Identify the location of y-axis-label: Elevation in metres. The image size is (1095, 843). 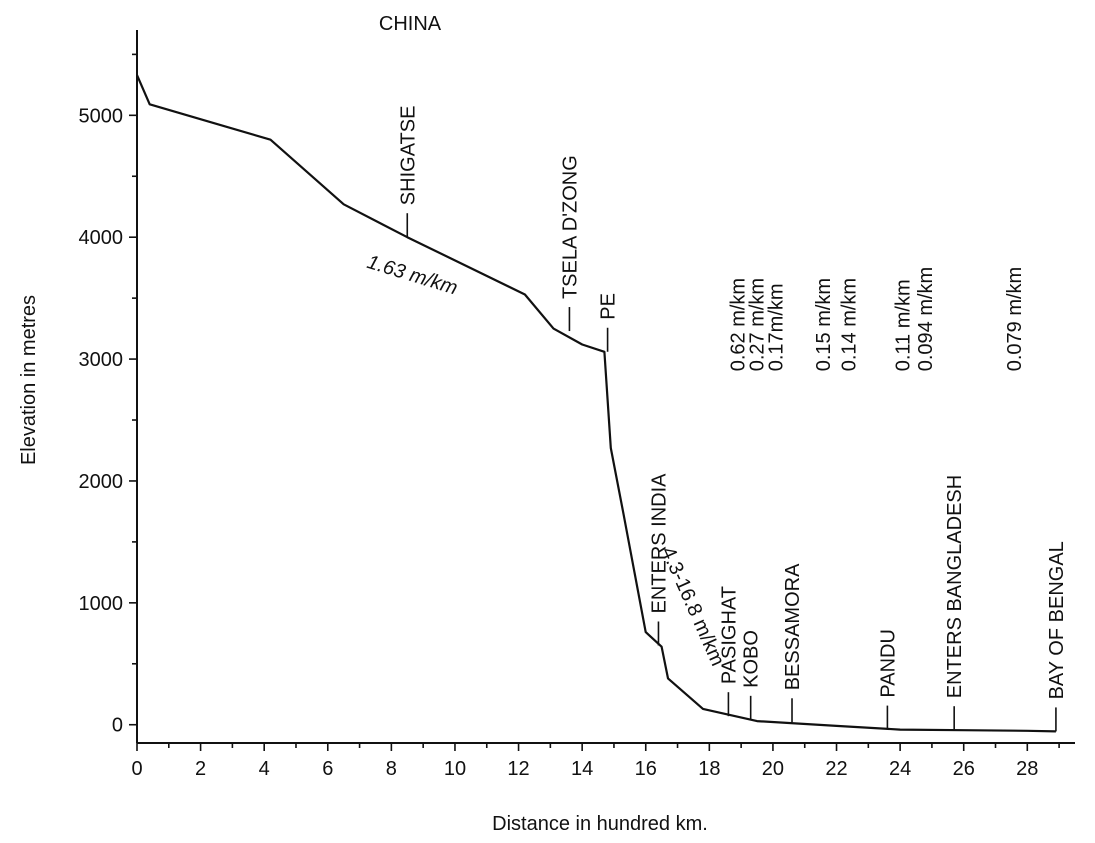
(29, 380).